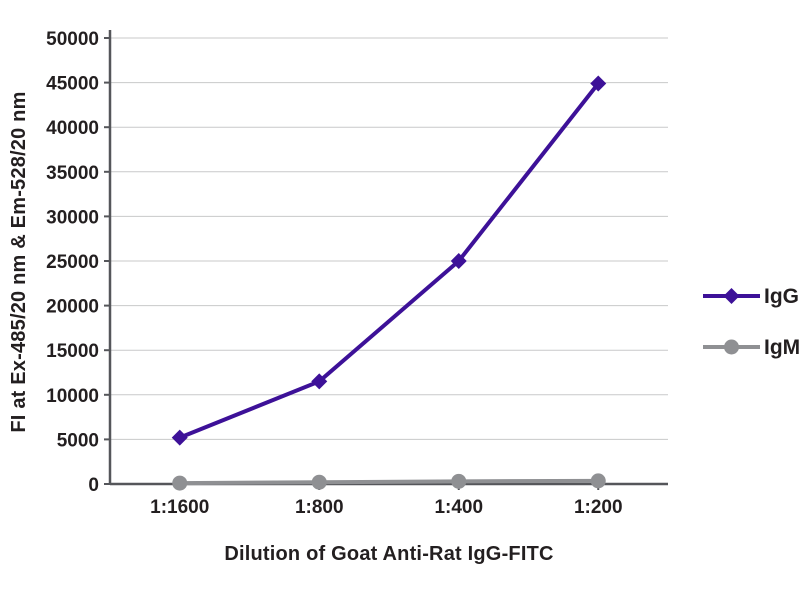  Describe the element at coordinates (72, 128) in the screenshot. I see `y-tick-label: 40000` at that location.